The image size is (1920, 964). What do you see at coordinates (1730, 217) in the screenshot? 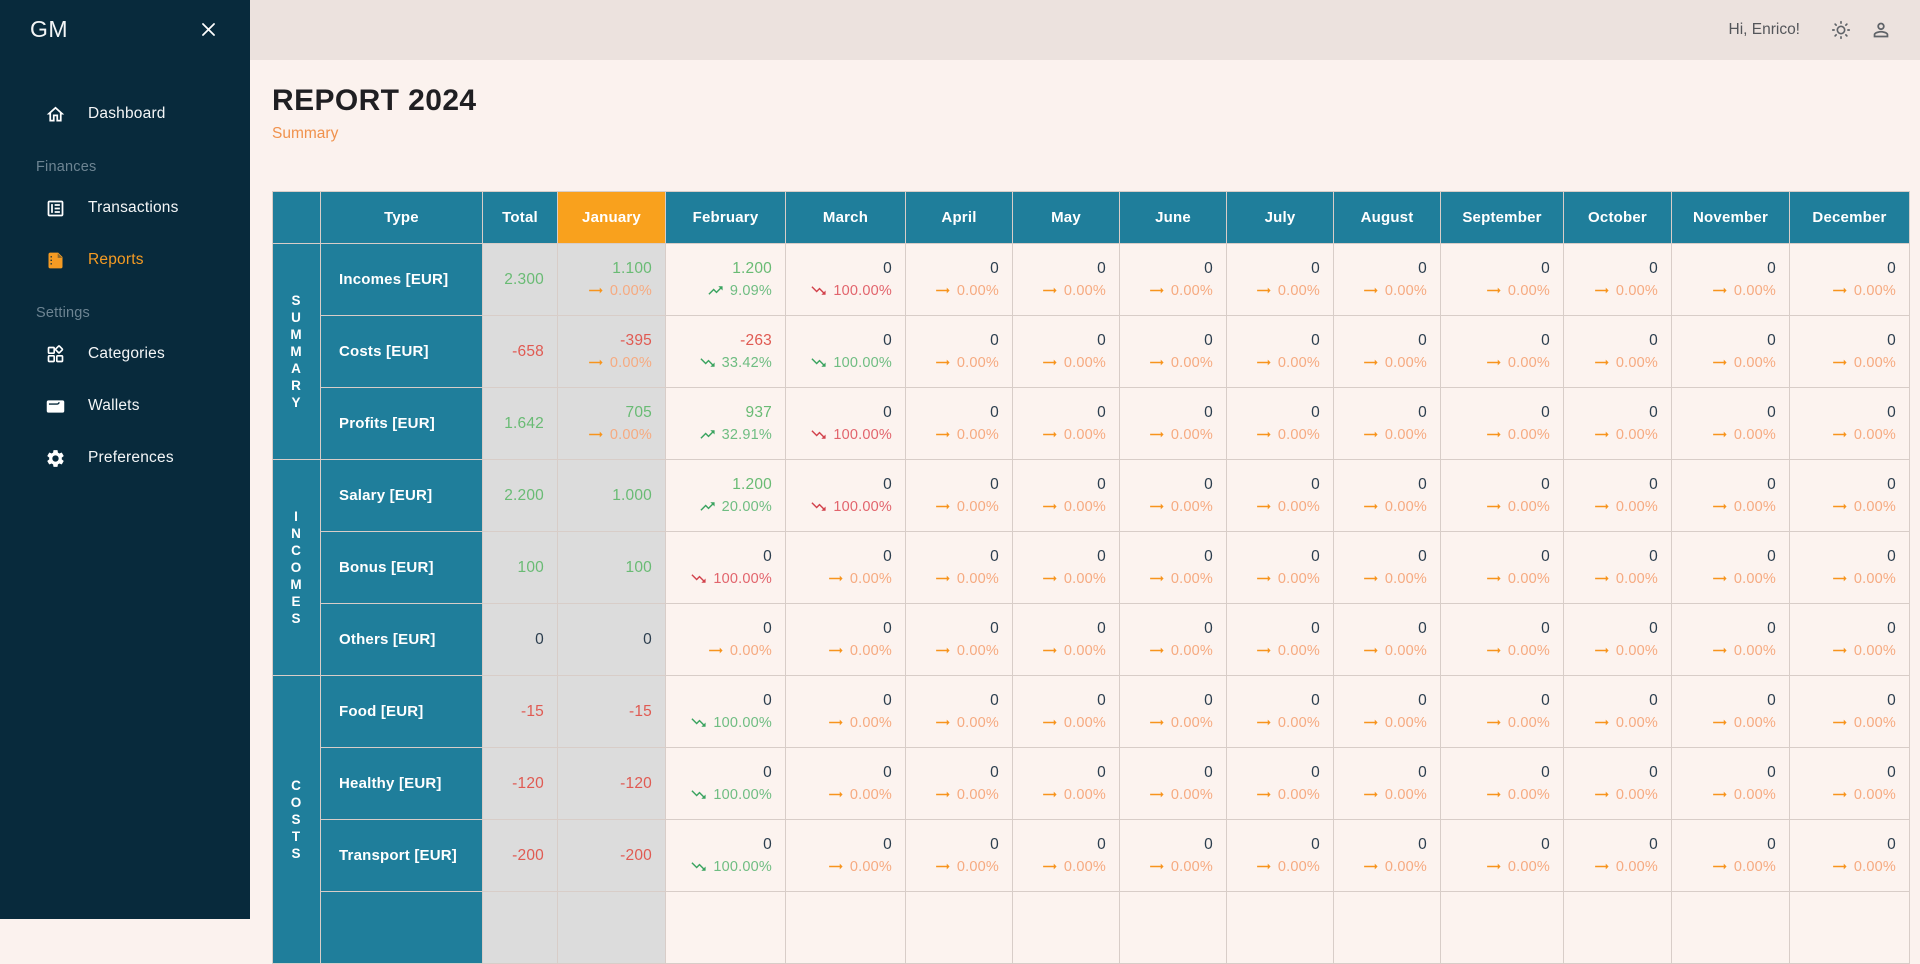
I see `column-header-november: November` at bounding box center [1730, 217].